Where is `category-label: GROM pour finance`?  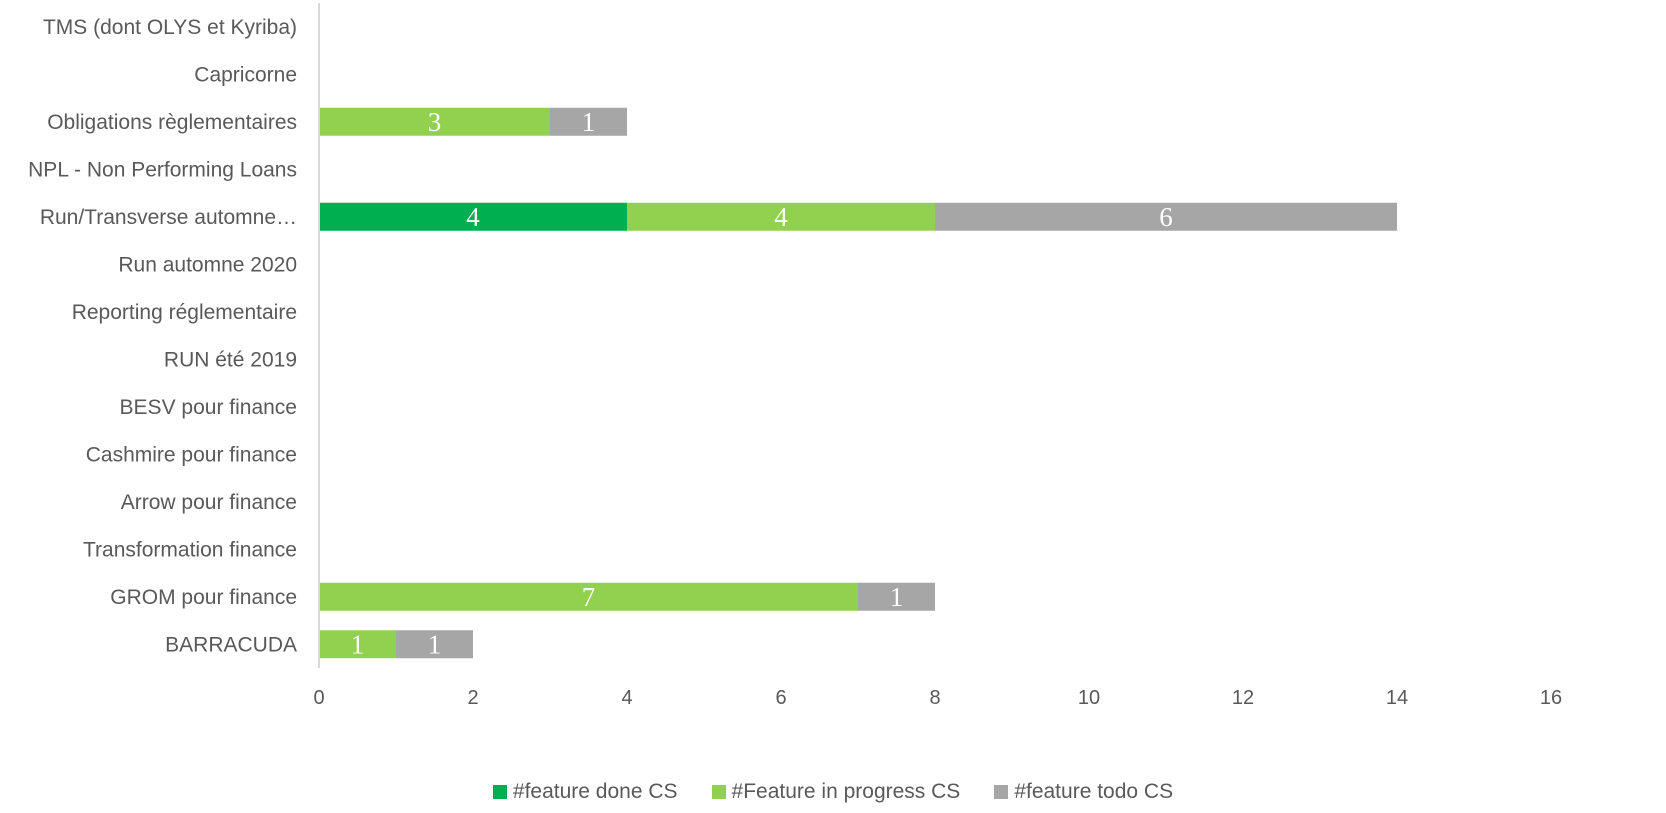 category-label: GROM pour finance is located at coordinates (203, 597).